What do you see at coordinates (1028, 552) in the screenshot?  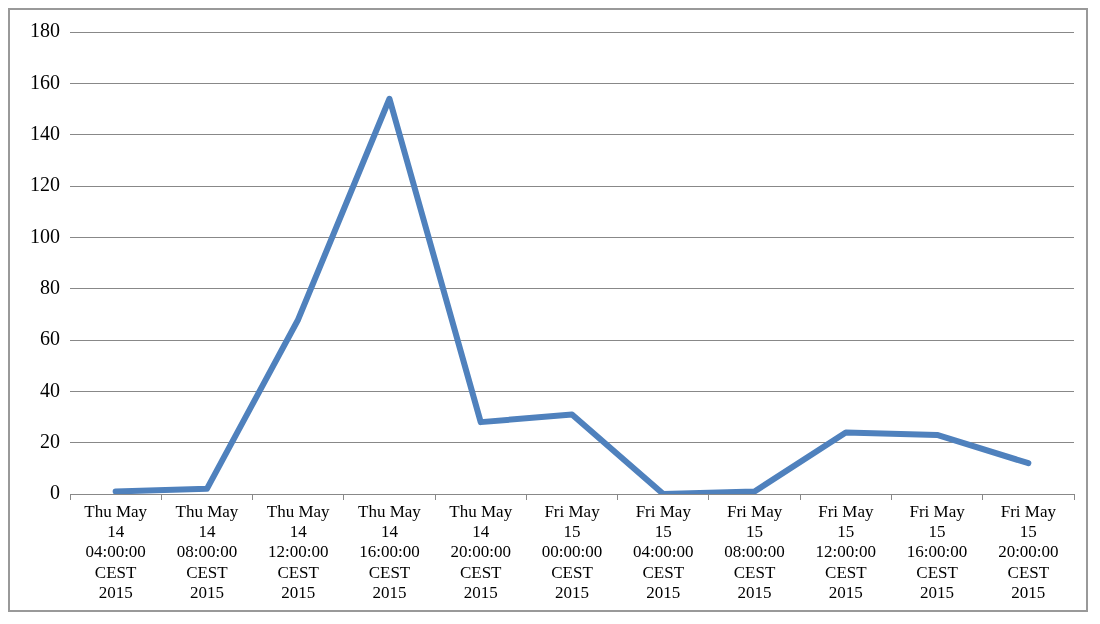 I see `x-tick-label: Fri May 15 20:00:00 CEST 2015` at bounding box center [1028, 552].